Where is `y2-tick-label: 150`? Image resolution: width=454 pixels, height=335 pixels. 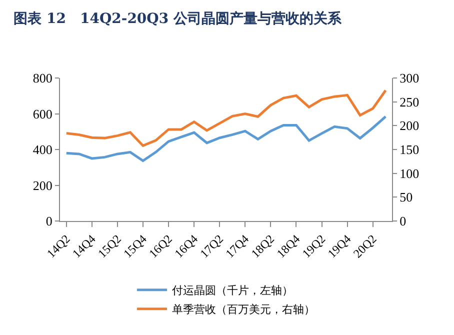 y2-tick-label: 150 is located at coordinates (410, 150).